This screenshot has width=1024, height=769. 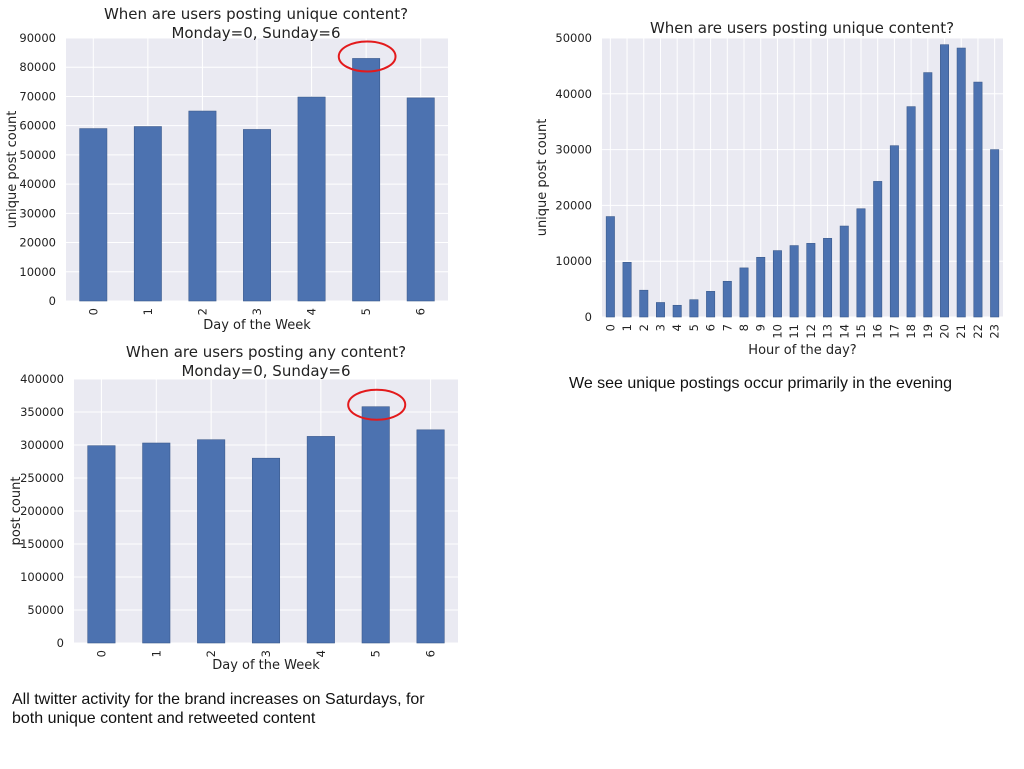 What do you see at coordinates (961, 331) in the screenshot?
I see `x-tick-label: 21` at bounding box center [961, 331].